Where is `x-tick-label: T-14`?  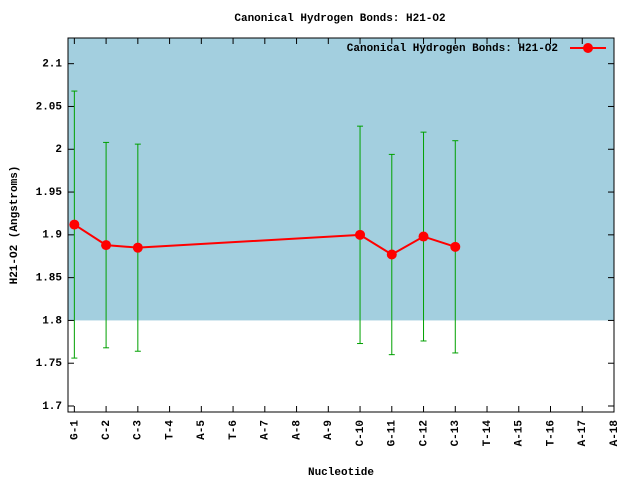
x-tick-label: T-14 is located at coordinates (488, 433).